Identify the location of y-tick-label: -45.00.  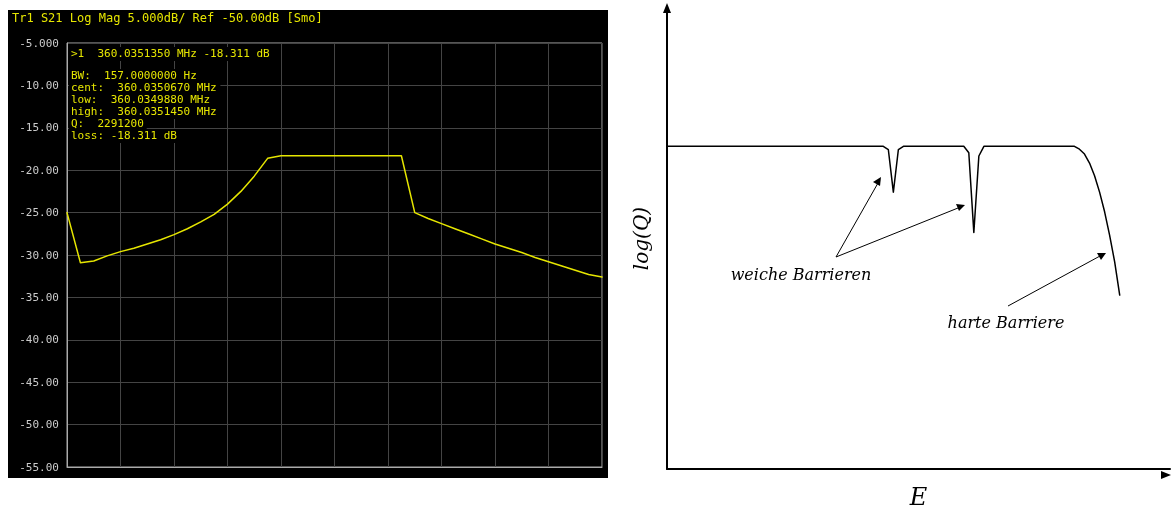
(39, 382).